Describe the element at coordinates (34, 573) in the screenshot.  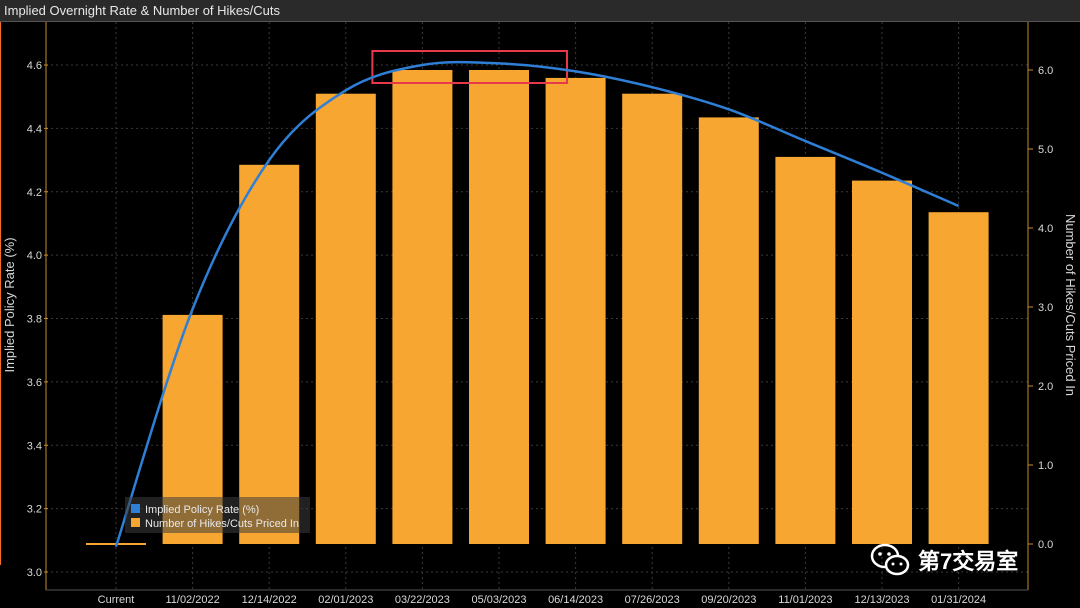
I see `y-tick-label: 3.0` at that location.